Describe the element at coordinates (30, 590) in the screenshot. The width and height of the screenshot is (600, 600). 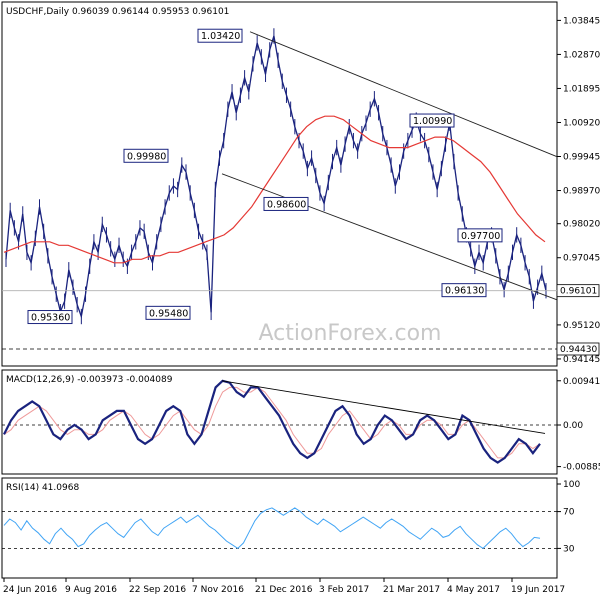
I see `x-tick-label: 24 Jun 2016` at that location.